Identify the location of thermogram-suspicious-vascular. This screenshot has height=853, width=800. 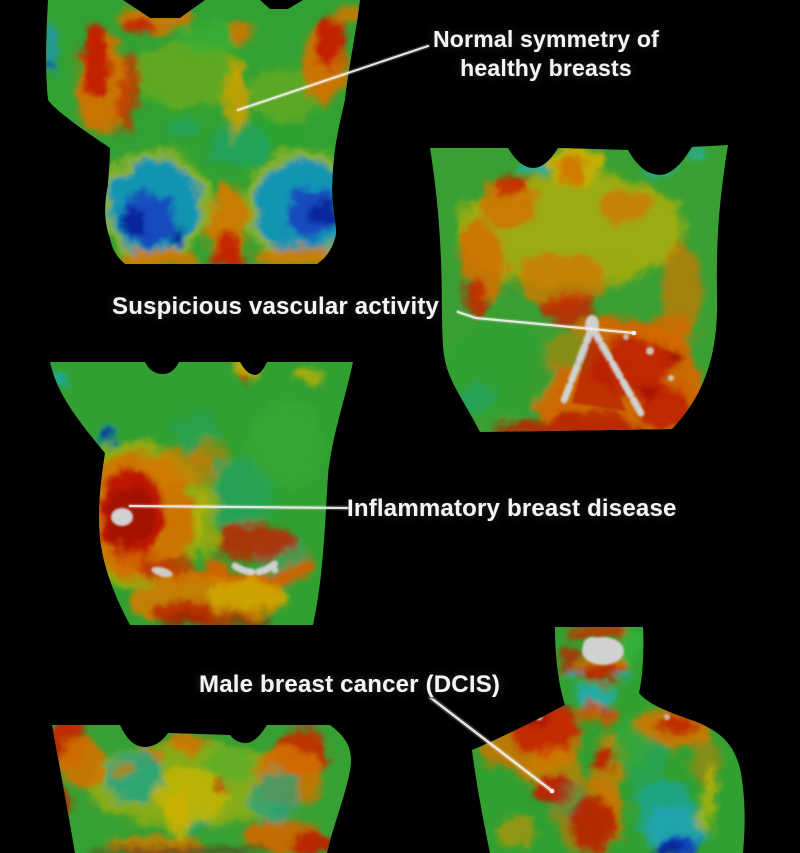
(574, 290).